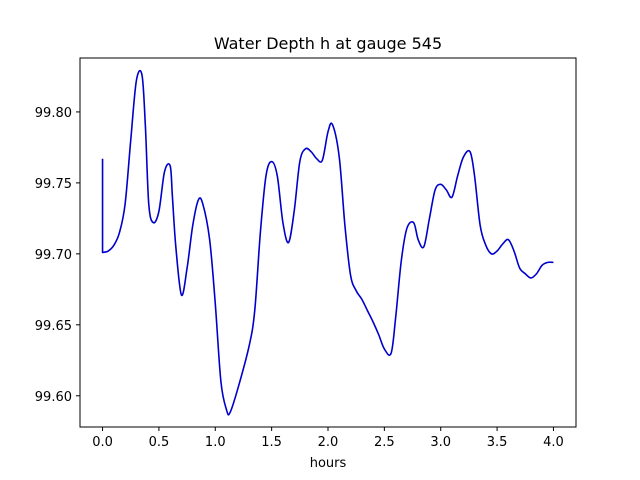 The width and height of the screenshot is (640, 480). Describe the element at coordinates (53, 326) in the screenshot. I see `y-tick-label: 99.65` at that location.